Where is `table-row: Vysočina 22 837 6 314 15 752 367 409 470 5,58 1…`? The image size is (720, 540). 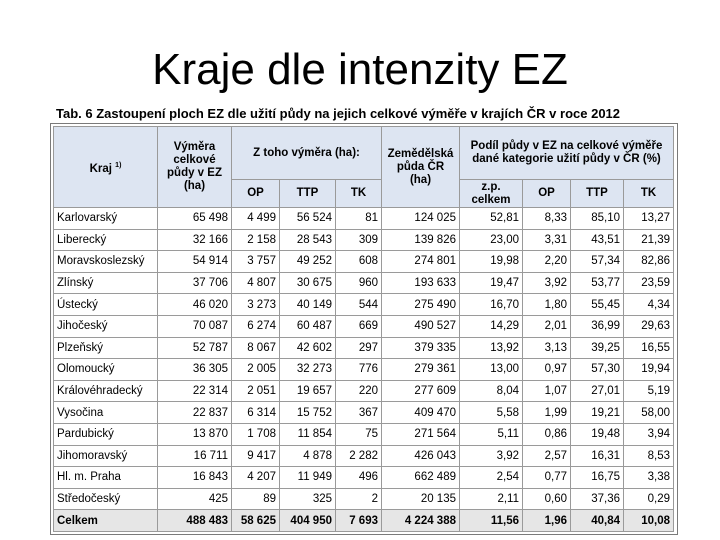
table-row: Vysočina 22 837 6 314 15 752 367 409 470 5,58 1… is located at coordinates (363, 412).